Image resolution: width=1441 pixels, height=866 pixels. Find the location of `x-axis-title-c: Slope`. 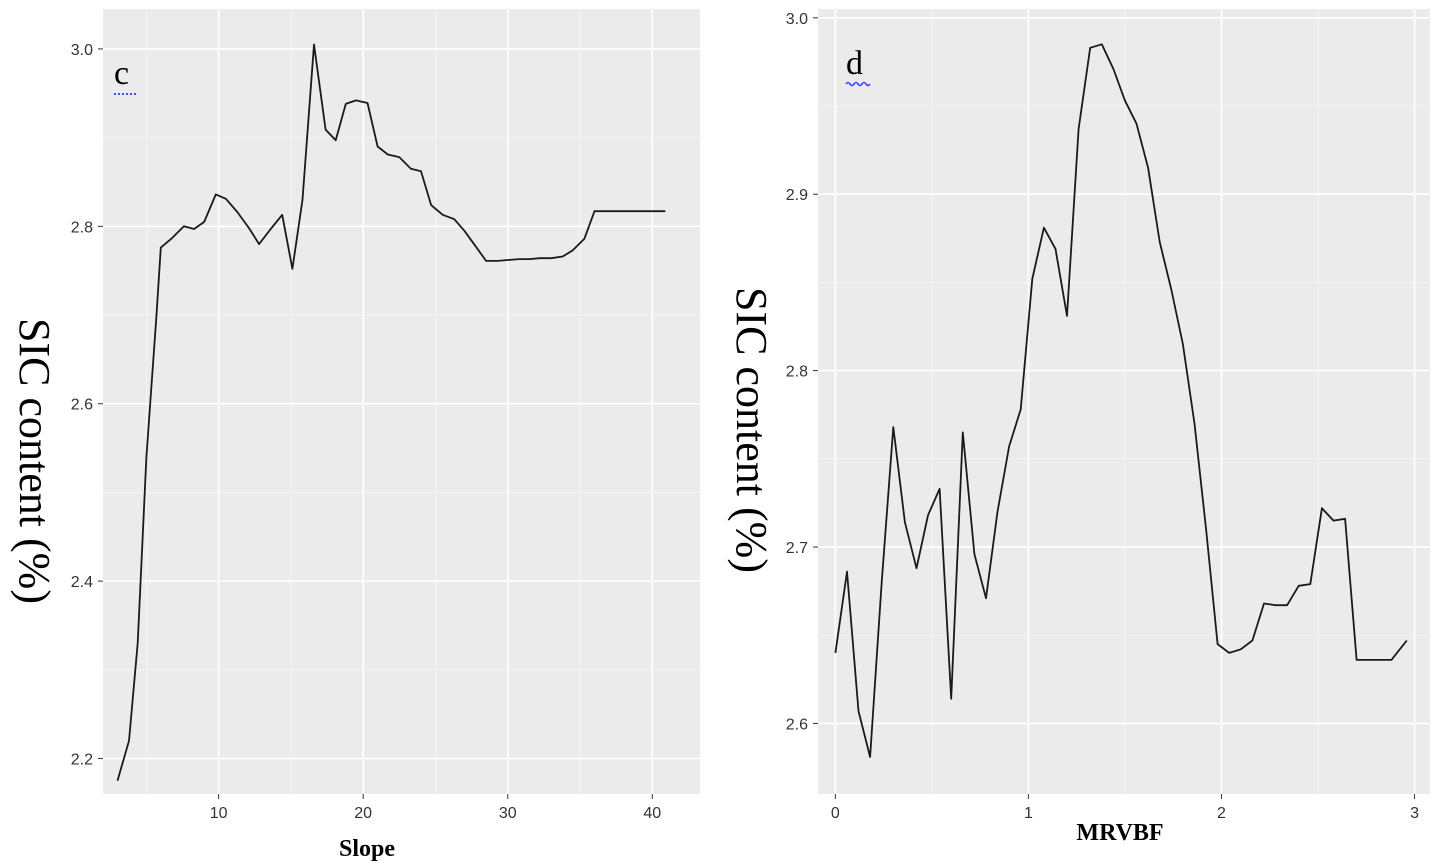

x-axis-title-c: Slope is located at coordinates (367, 849).